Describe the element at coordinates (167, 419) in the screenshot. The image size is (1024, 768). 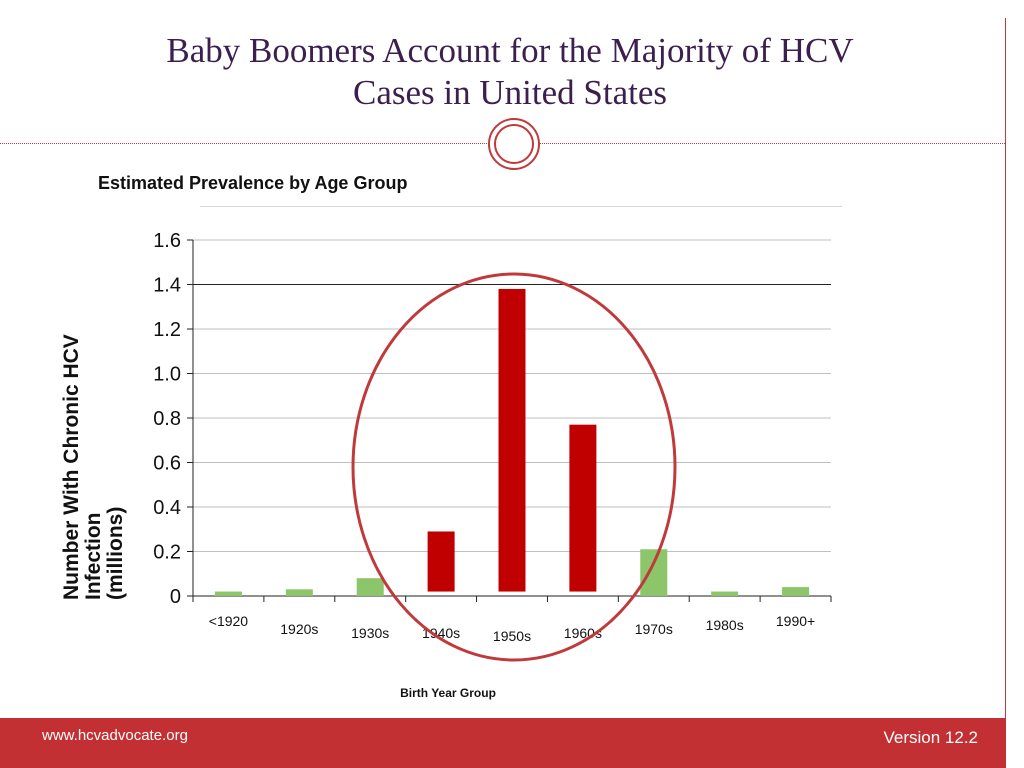
I see `y-tick-label: 0.8` at that location.